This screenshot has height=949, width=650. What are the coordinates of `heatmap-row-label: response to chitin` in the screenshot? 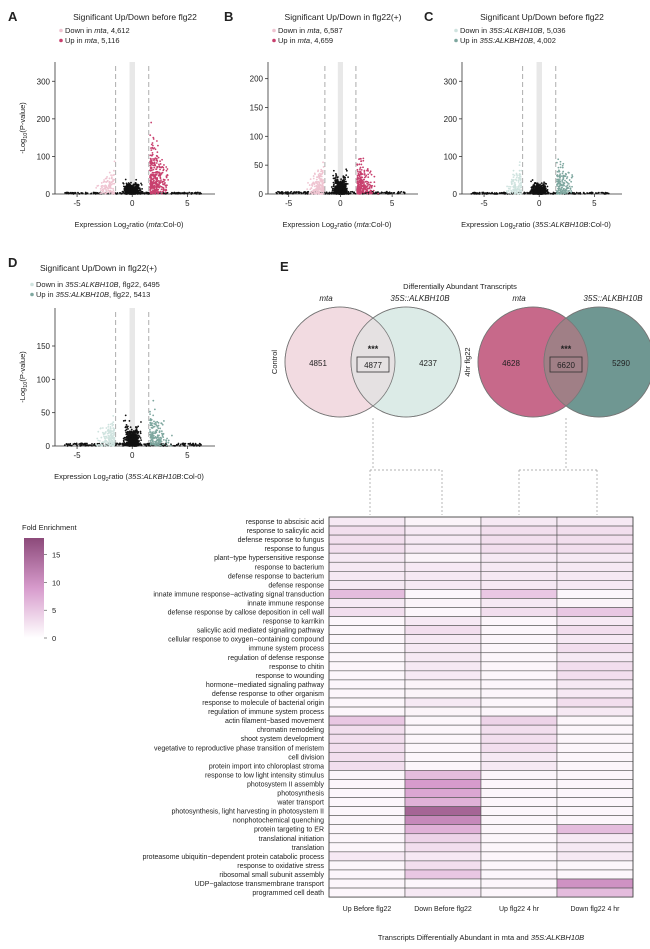 It's located at (296, 667).